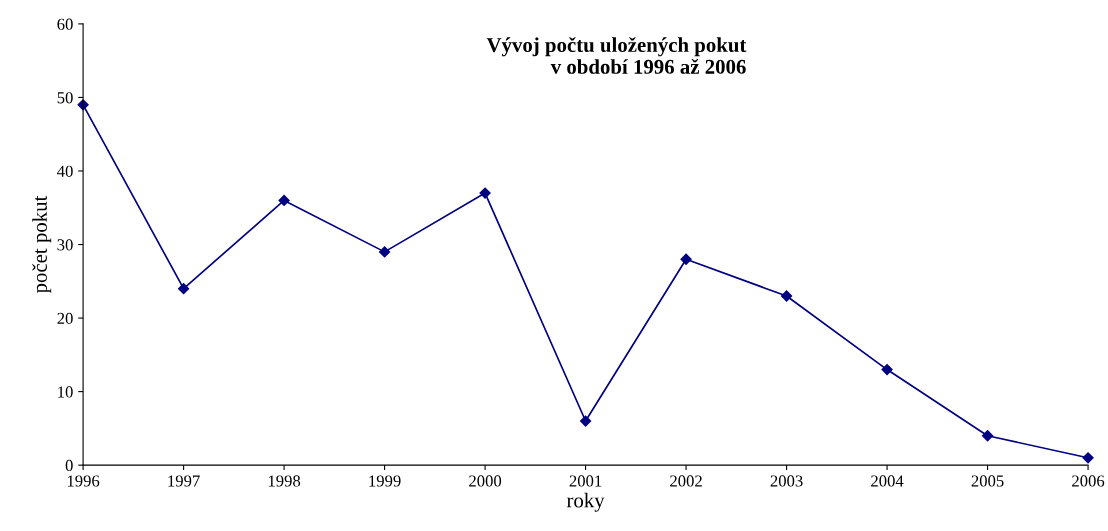  Describe the element at coordinates (65, 171) in the screenshot. I see `y-tick-label: 40` at that location.